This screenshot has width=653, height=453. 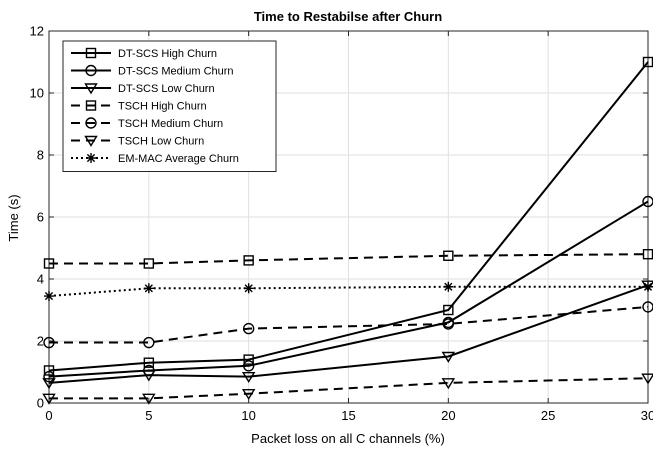 What do you see at coordinates (40, 341) in the screenshot?
I see `y-tick-label: 2` at bounding box center [40, 341].